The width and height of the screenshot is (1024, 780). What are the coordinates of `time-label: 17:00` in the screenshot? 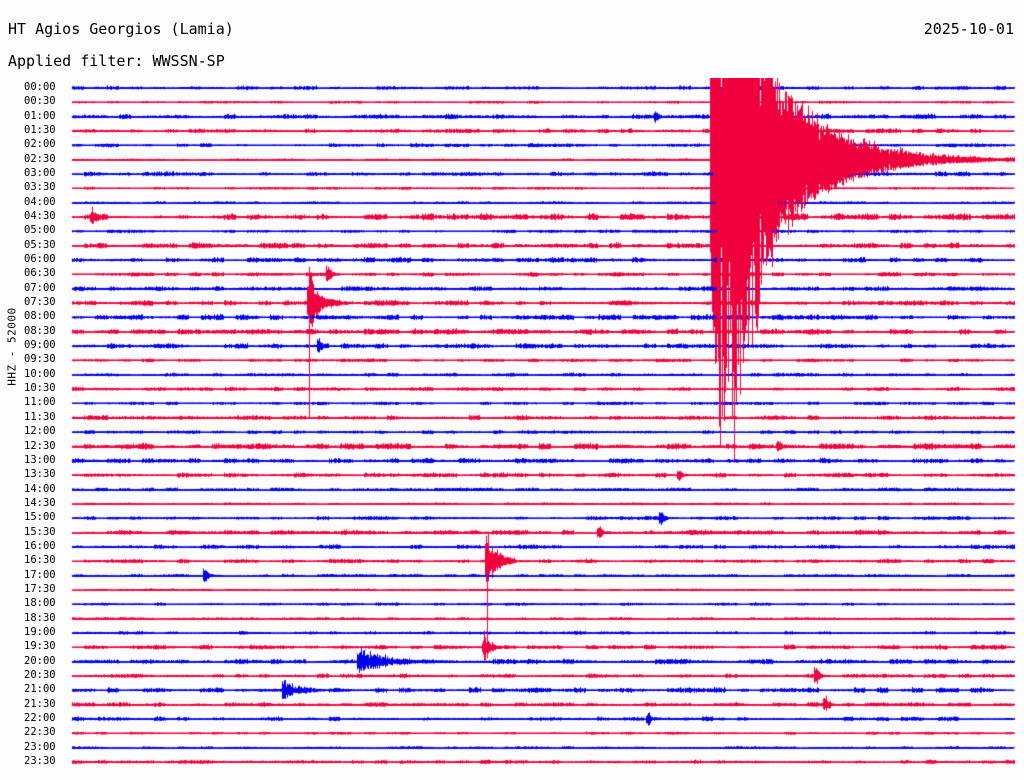 It's located at (40, 574).